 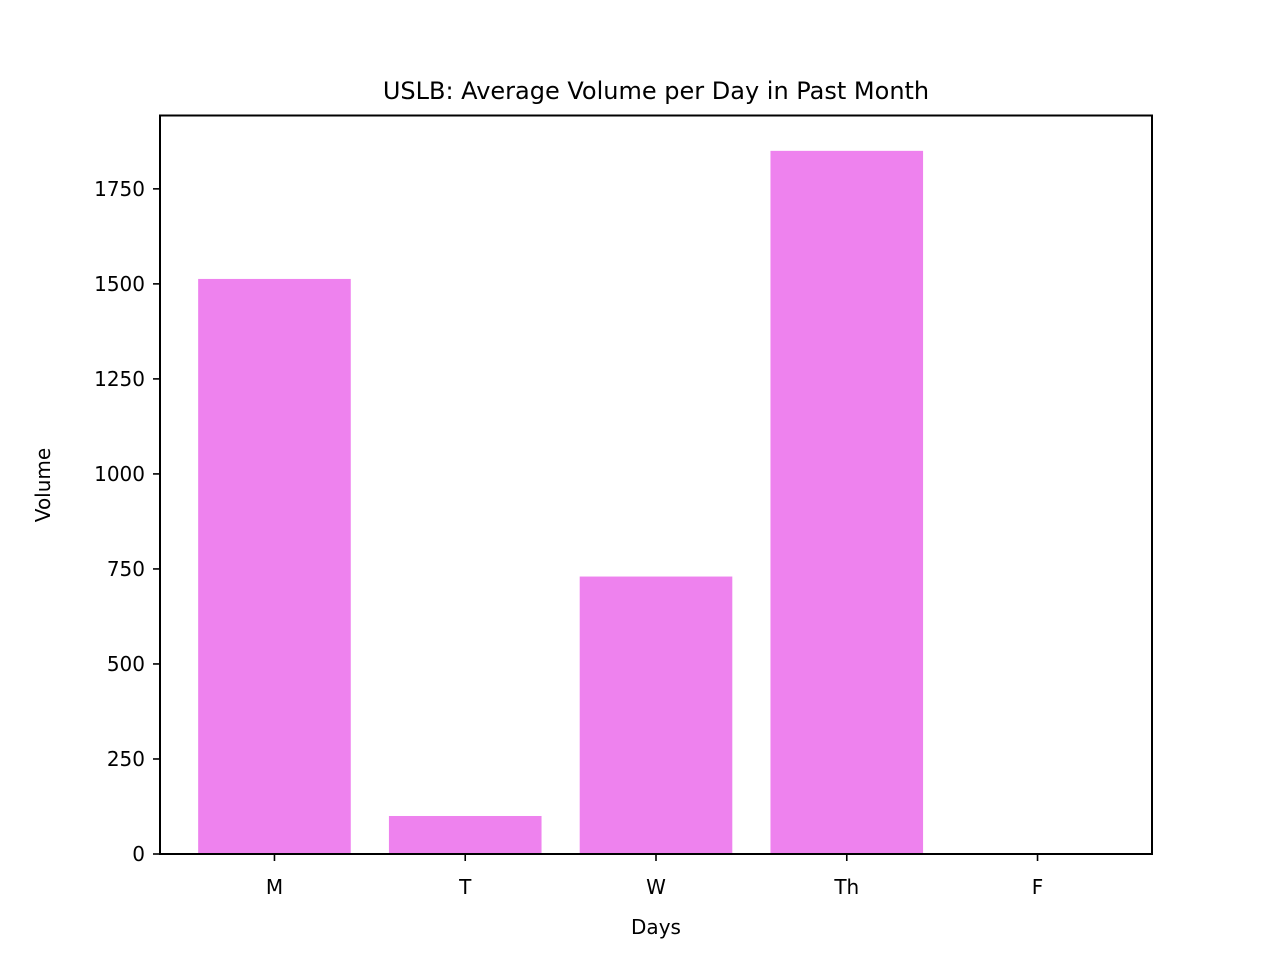 What do you see at coordinates (43, 485) in the screenshot?
I see `y-axis-label: Volume` at bounding box center [43, 485].